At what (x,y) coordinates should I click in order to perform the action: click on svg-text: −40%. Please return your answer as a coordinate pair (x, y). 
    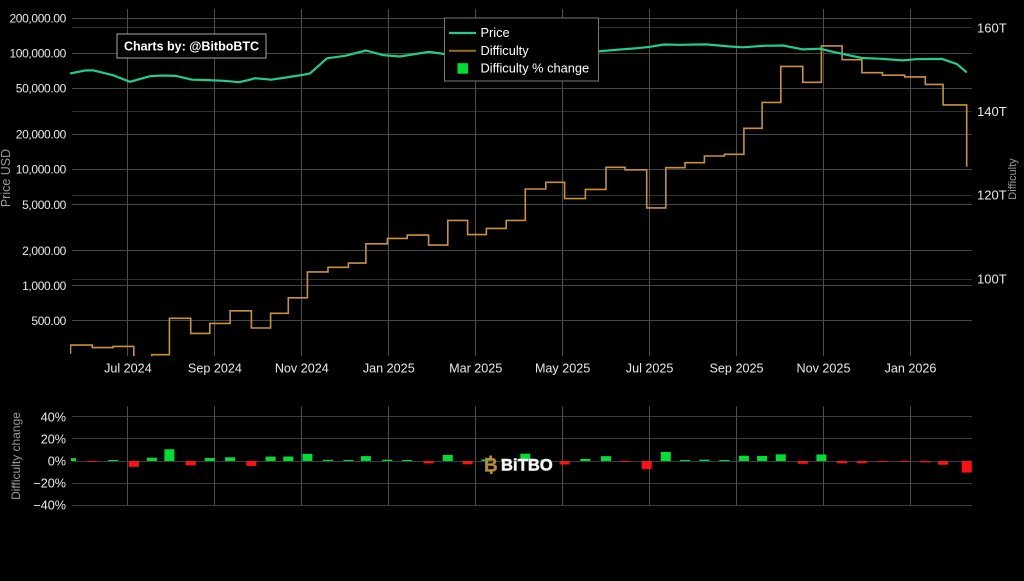
    Looking at the image, I should click on (49, 506).